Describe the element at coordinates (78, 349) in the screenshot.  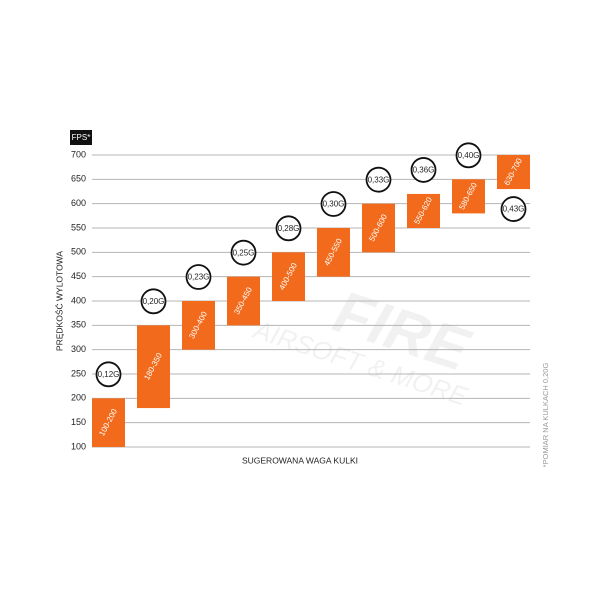
I see `y-tick-label: 300` at that location.